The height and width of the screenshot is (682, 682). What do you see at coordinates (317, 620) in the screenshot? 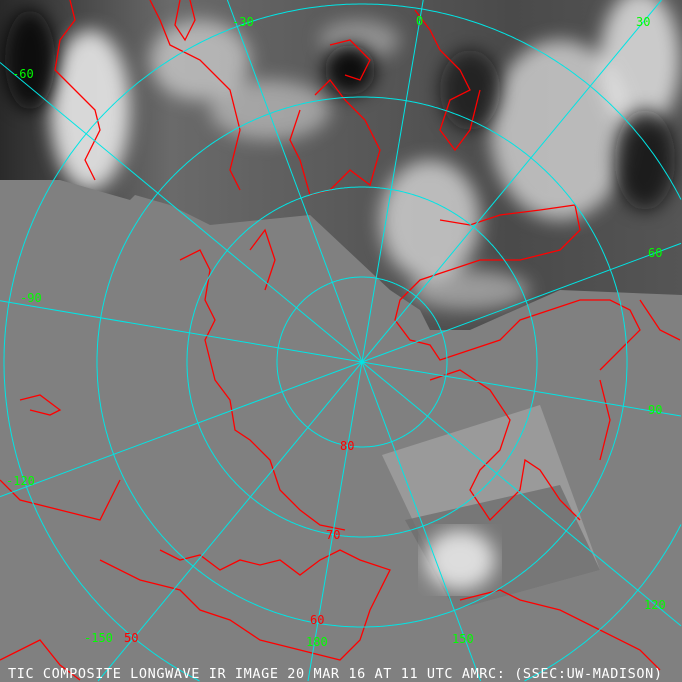
I see `latitude-label: 60` at bounding box center [317, 620].